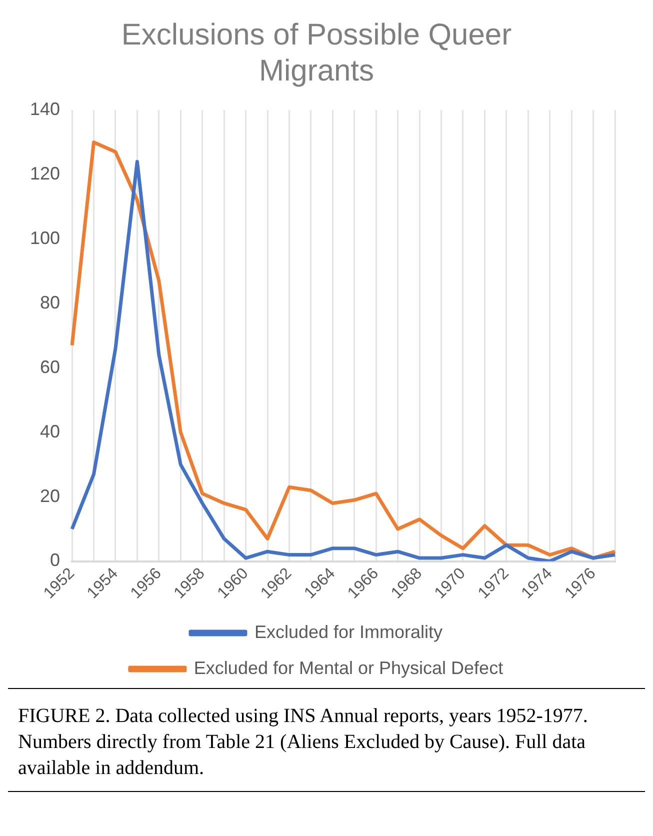  Describe the element at coordinates (50, 302) in the screenshot. I see `y-tick-label: 80` at that location.